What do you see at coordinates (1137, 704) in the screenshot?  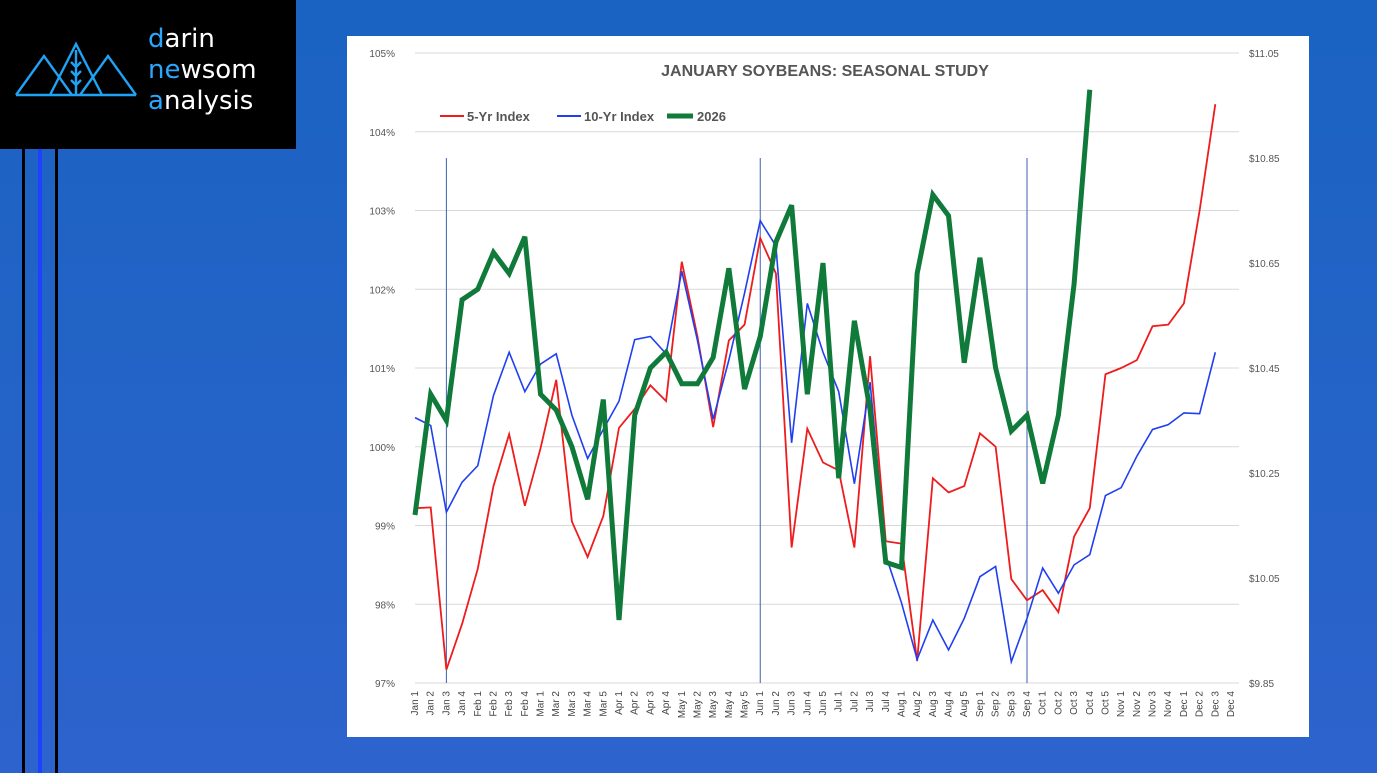 I see `x-axis-tick-label: Nov 2` at bounding box center [1137, 704].